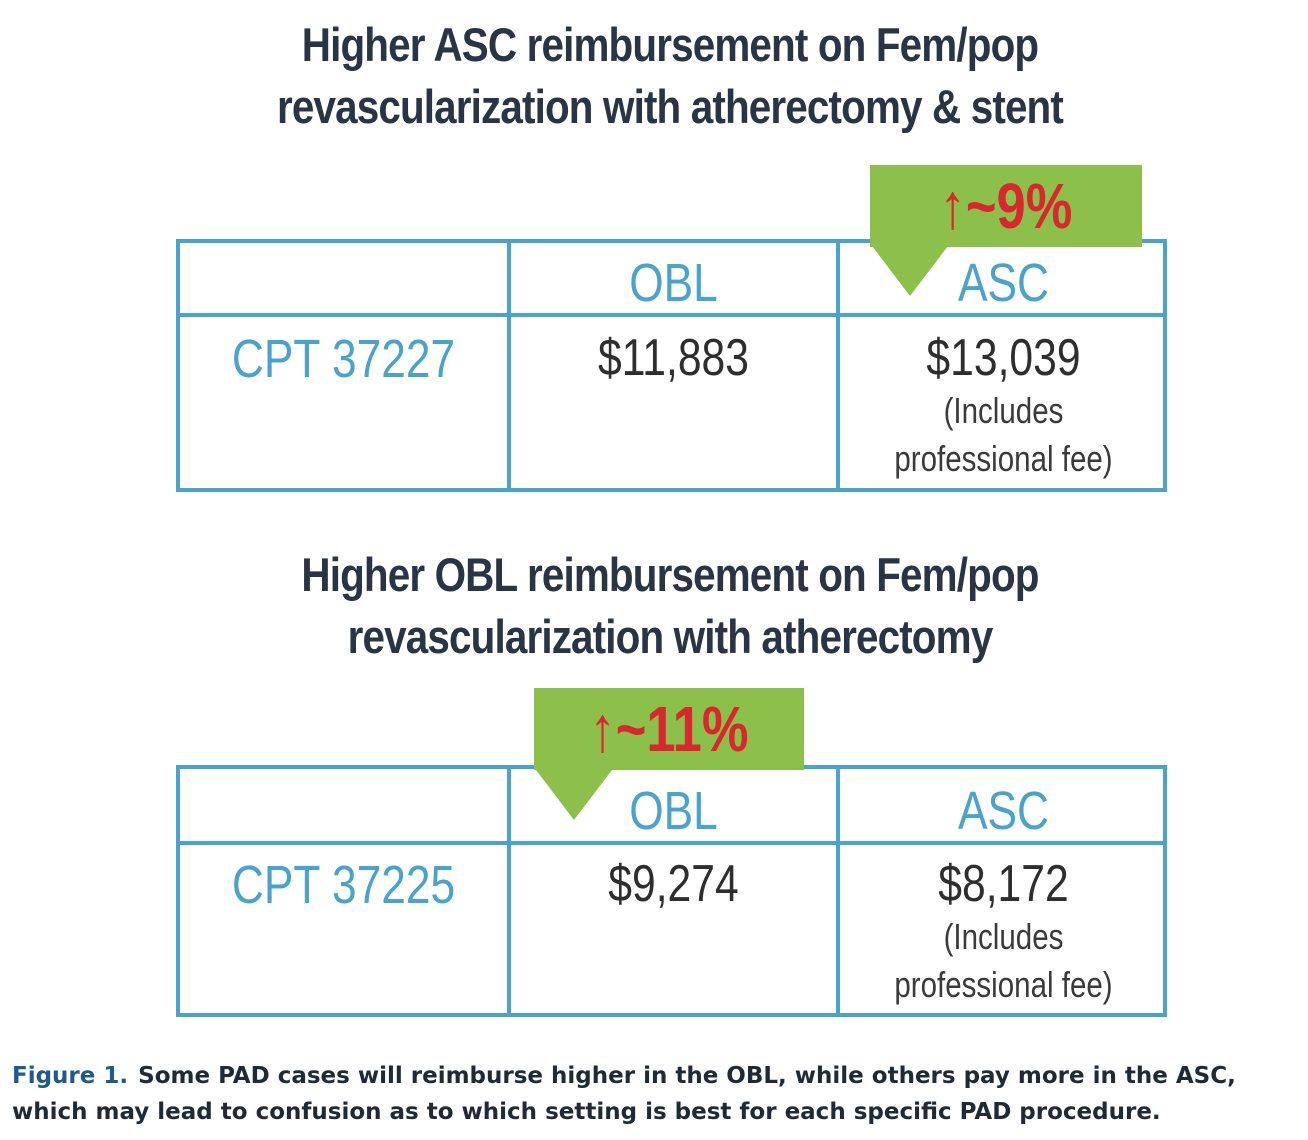  What do you see at coordinates (343, 885) in the screenshot?
I see `panel2-cpt-code: CPT 37225` at bounding box center [343, 885].